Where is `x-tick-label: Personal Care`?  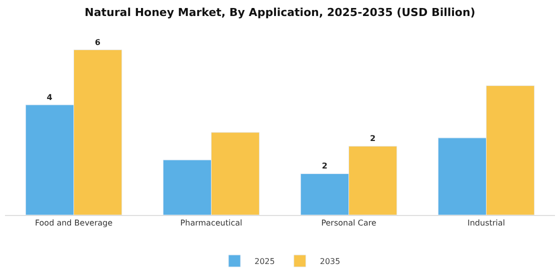
x-tick-label: Personal Care is located at coordinates (348, 223).